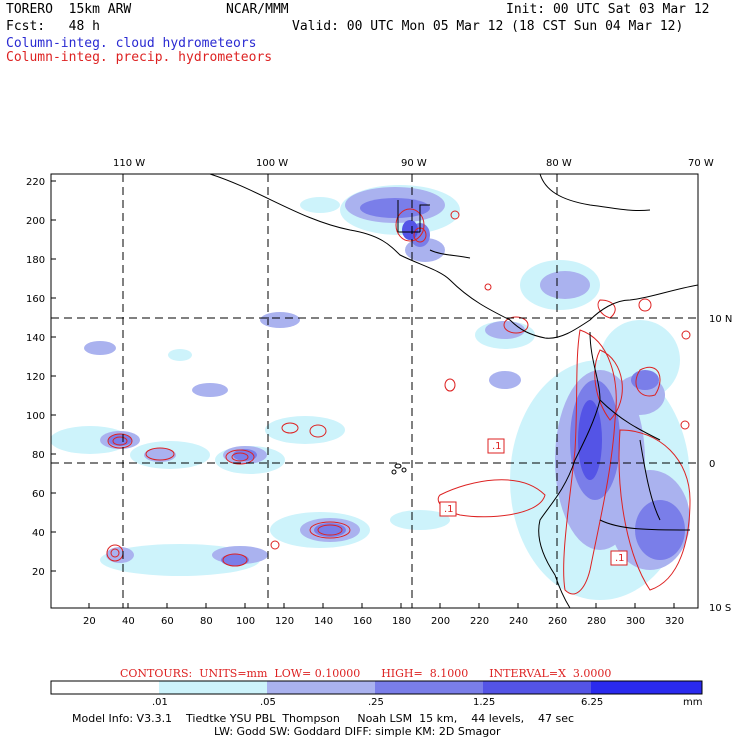  I want to click on lat-label-10n: 10 N, so click(720, 319).